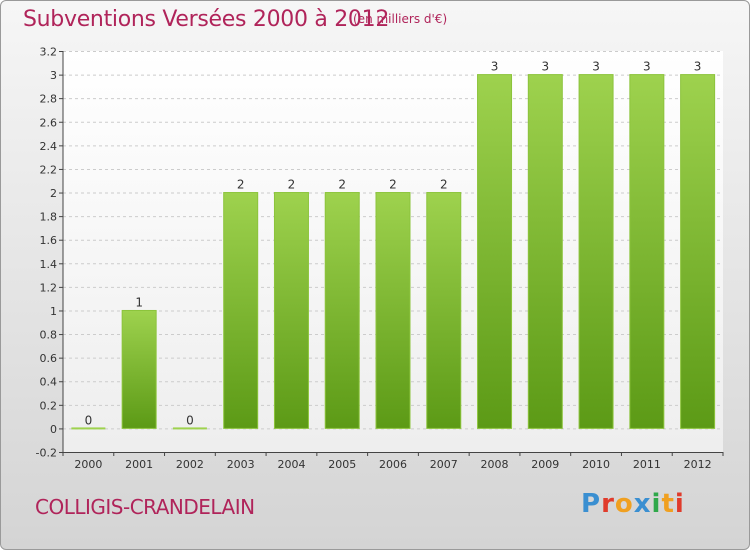 This screenshot has height=550, width=750. Describe the element at coordinates (444, 464) in the screenshot. I see `x-tick-label: 2007` at that location.